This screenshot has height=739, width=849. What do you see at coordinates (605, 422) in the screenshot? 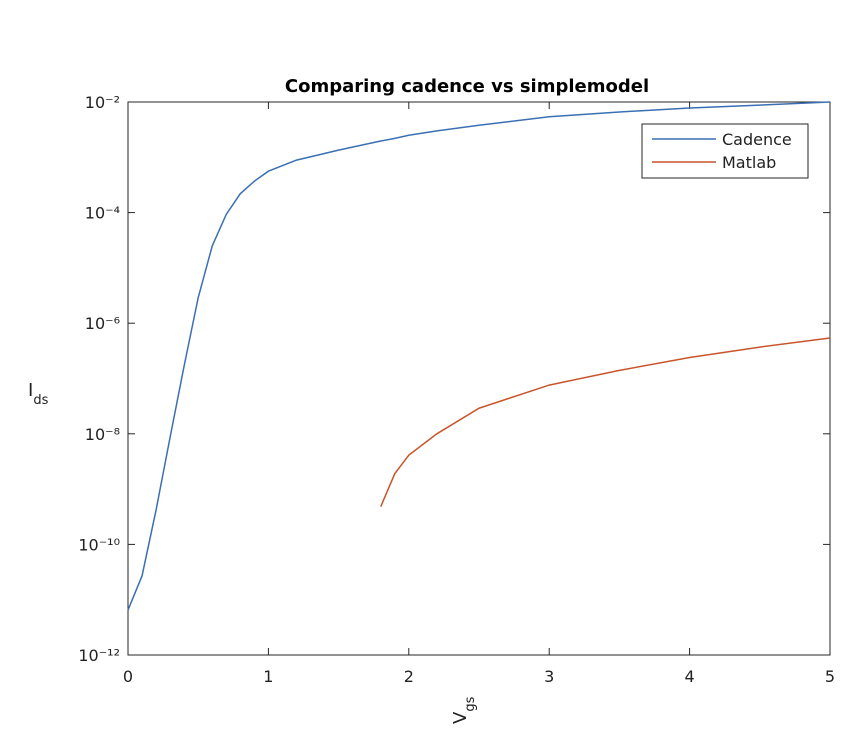
I see `series-line` at bounding box center [605, 422].